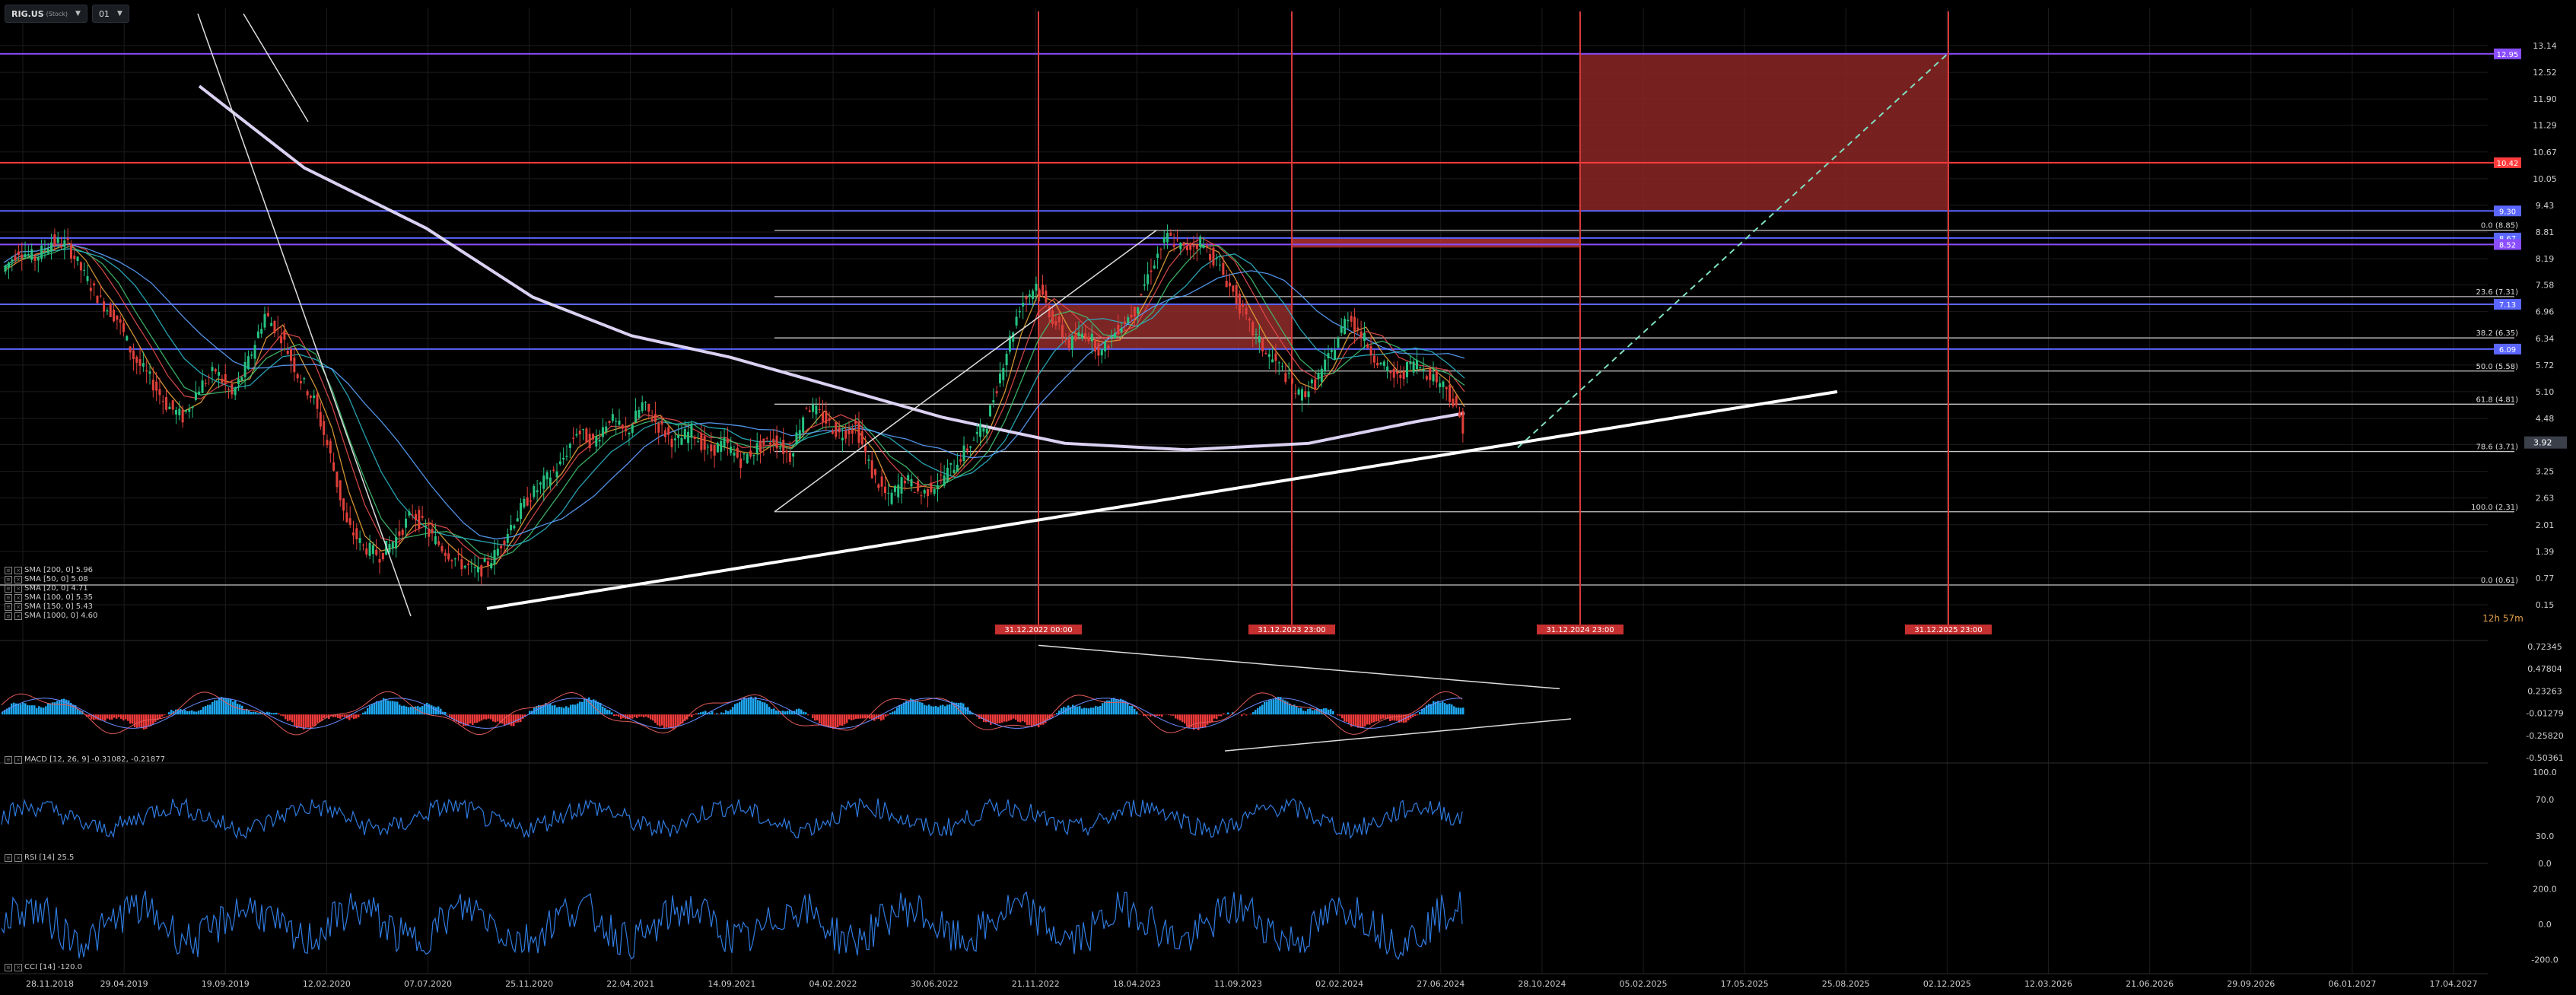  I want to click on macd-trendline-lower, so click(1398, 735).